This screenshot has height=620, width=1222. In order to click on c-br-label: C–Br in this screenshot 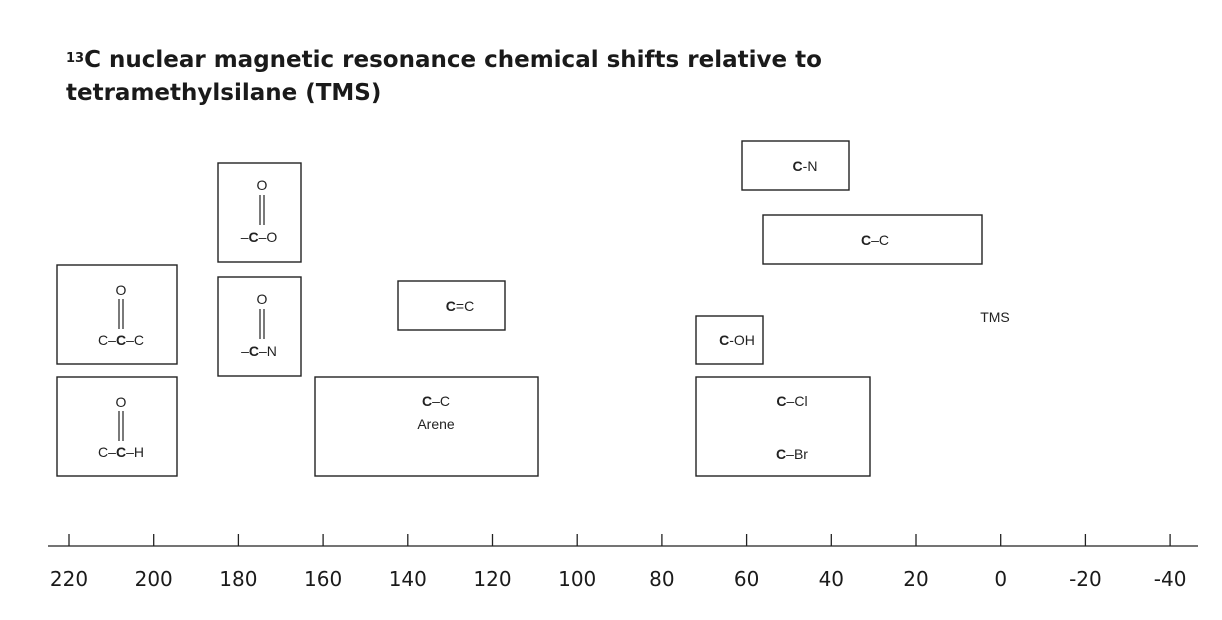, I will do `click(792, 454)`.